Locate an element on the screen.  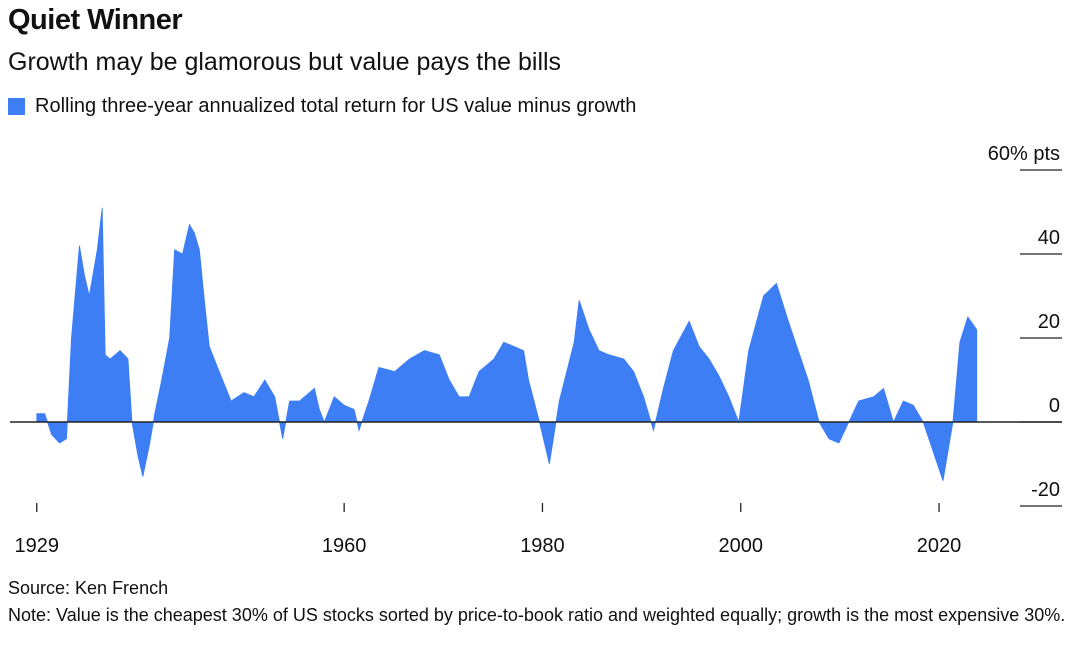
x-tick-label: 1980 is located at coordinates (542, 546).